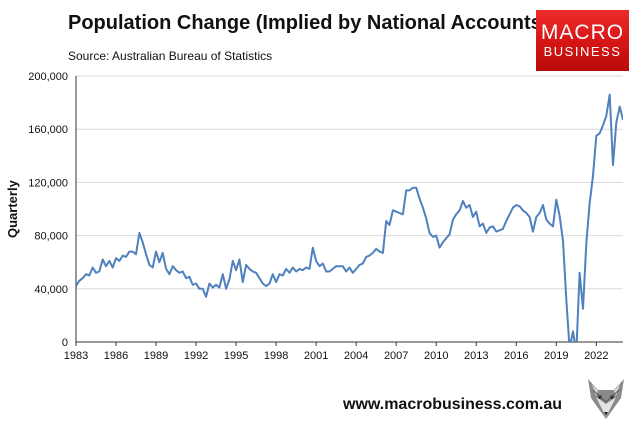 The width and height of the screenshot is (635, 425). I want to click on y-axis-label: Quarterly, so click(12, 209).